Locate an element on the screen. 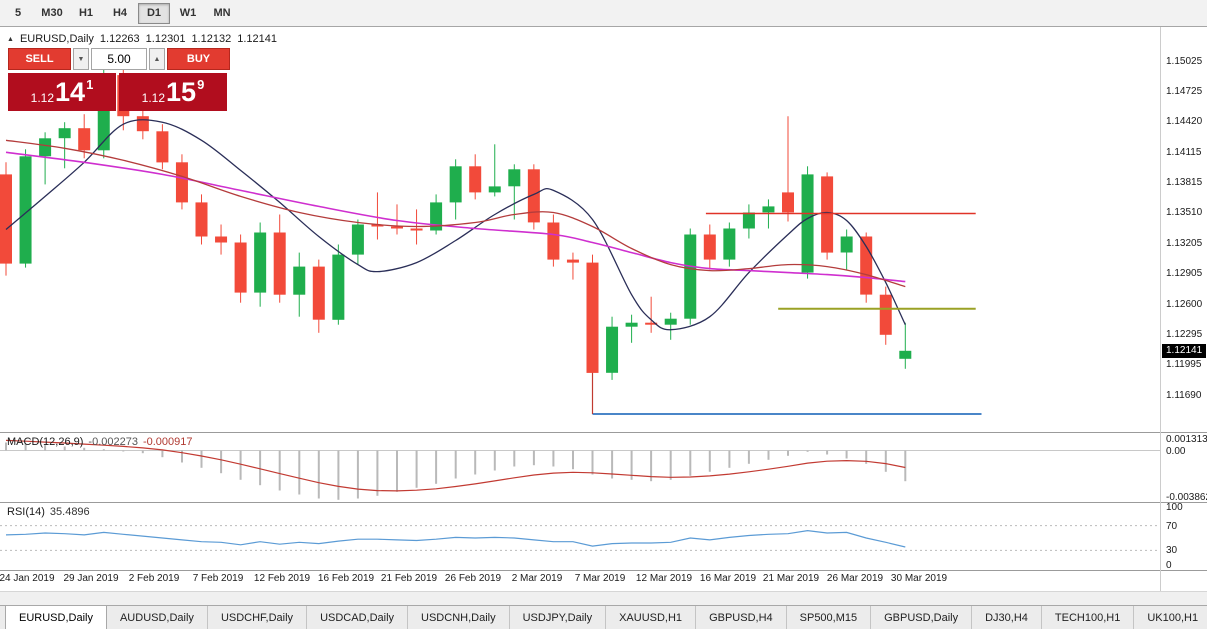  chart-tab: GBPUSD,Daily is located at coordinates (922, 617).